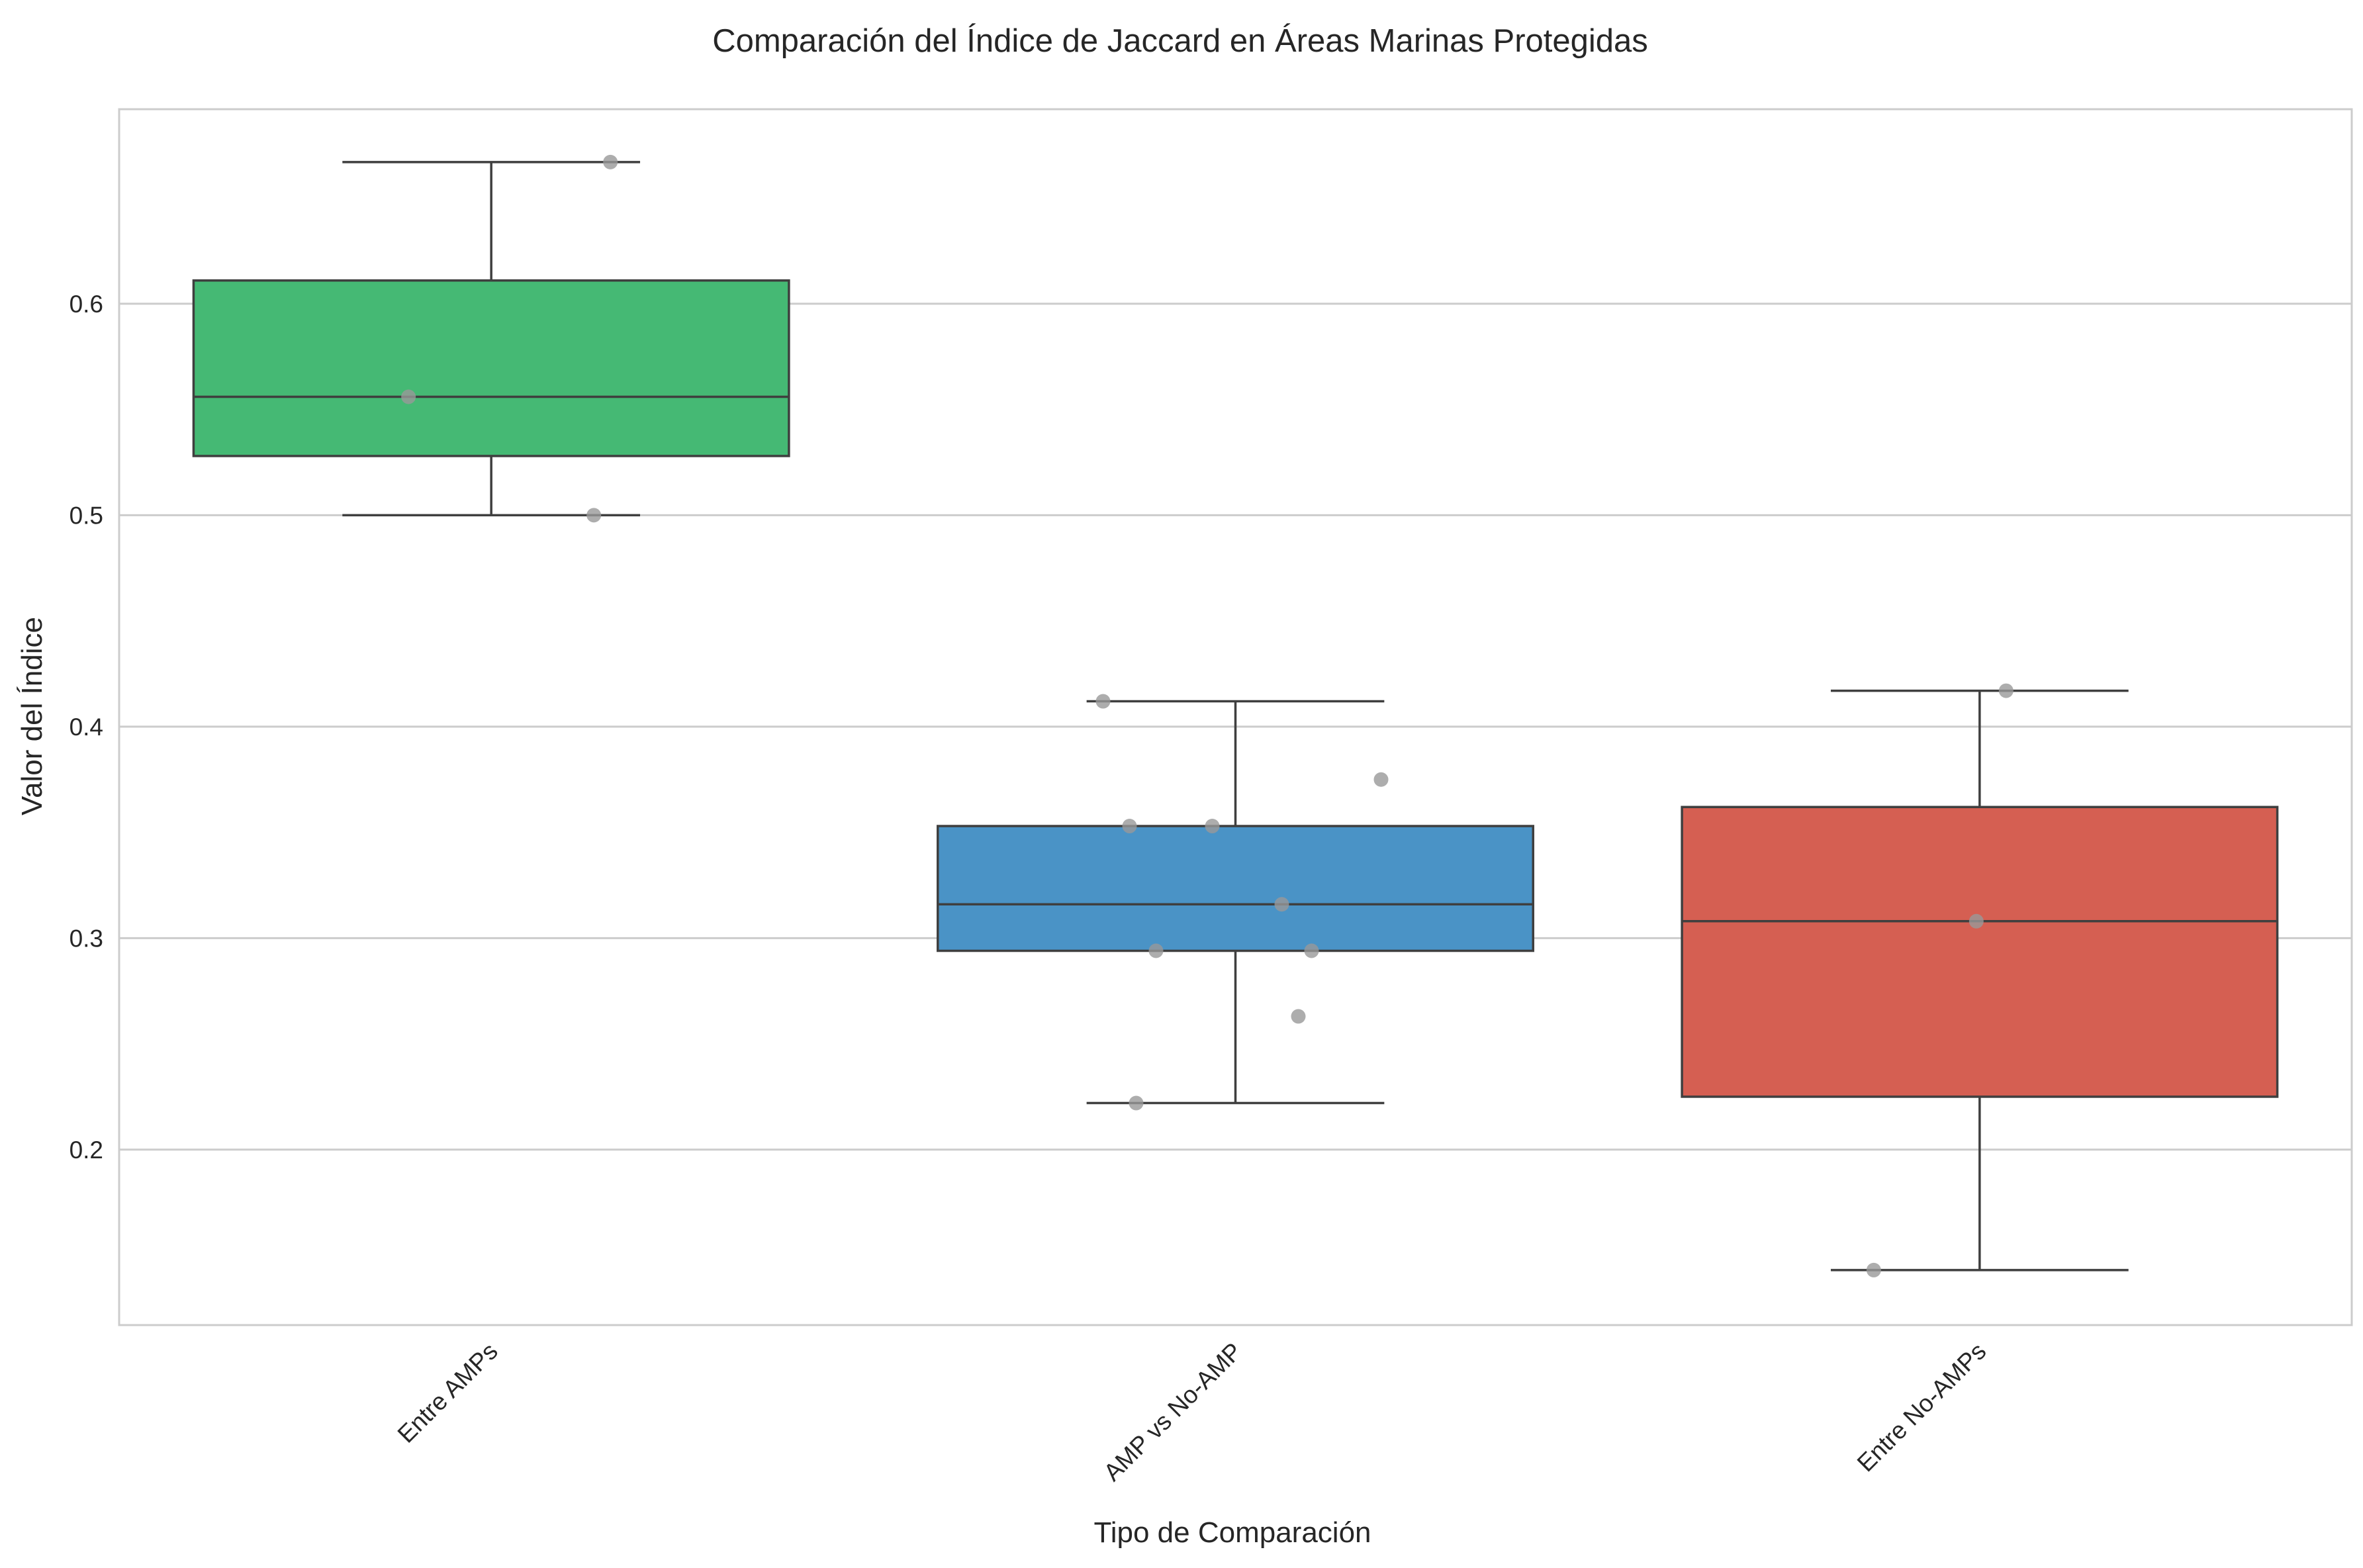 This screenshot has width=2363, height=1568. I want to click on y-tick-label: 0.2, so click(86, 1150).